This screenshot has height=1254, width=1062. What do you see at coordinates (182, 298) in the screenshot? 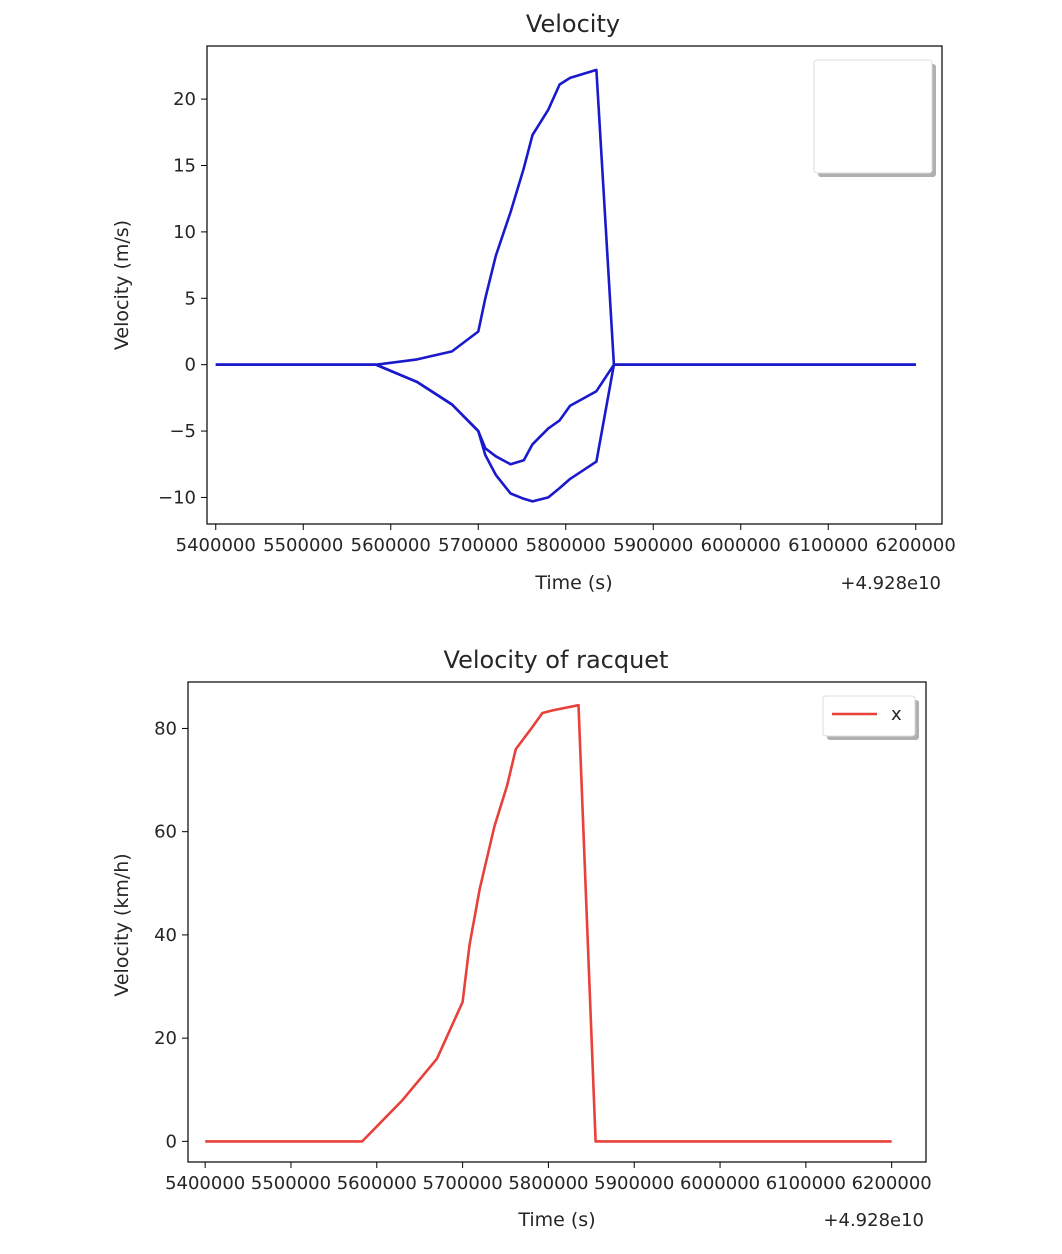
I see `y-axis-ticks: −10 −5 0 5 10 15 20` at bounding box center [182, 298].